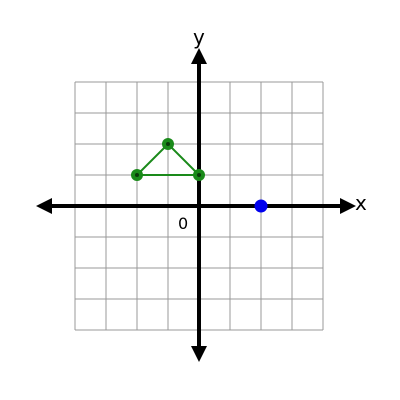 This screenshot has height=400, width=400. I want to click on y-axis-arrow-up, so click(199, 56).